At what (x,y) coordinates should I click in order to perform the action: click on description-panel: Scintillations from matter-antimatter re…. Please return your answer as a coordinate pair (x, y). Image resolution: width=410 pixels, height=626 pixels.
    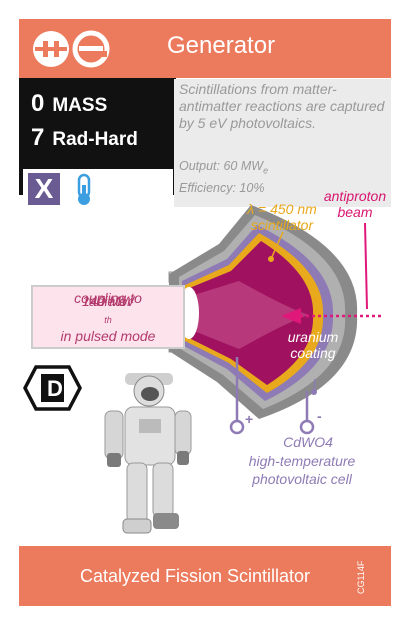
    Looking at the image, I should click on (282, 143).